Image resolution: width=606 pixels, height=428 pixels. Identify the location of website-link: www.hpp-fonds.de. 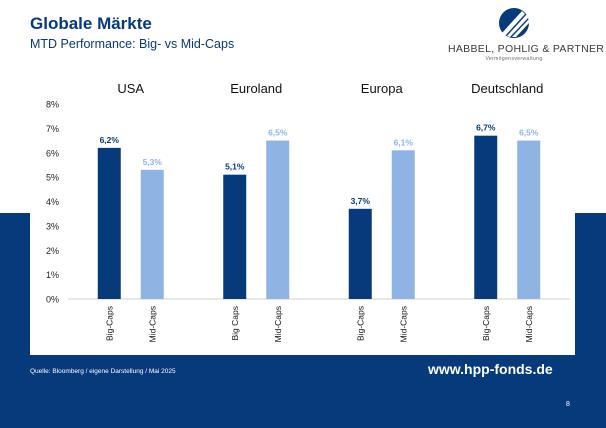
(490, 369).